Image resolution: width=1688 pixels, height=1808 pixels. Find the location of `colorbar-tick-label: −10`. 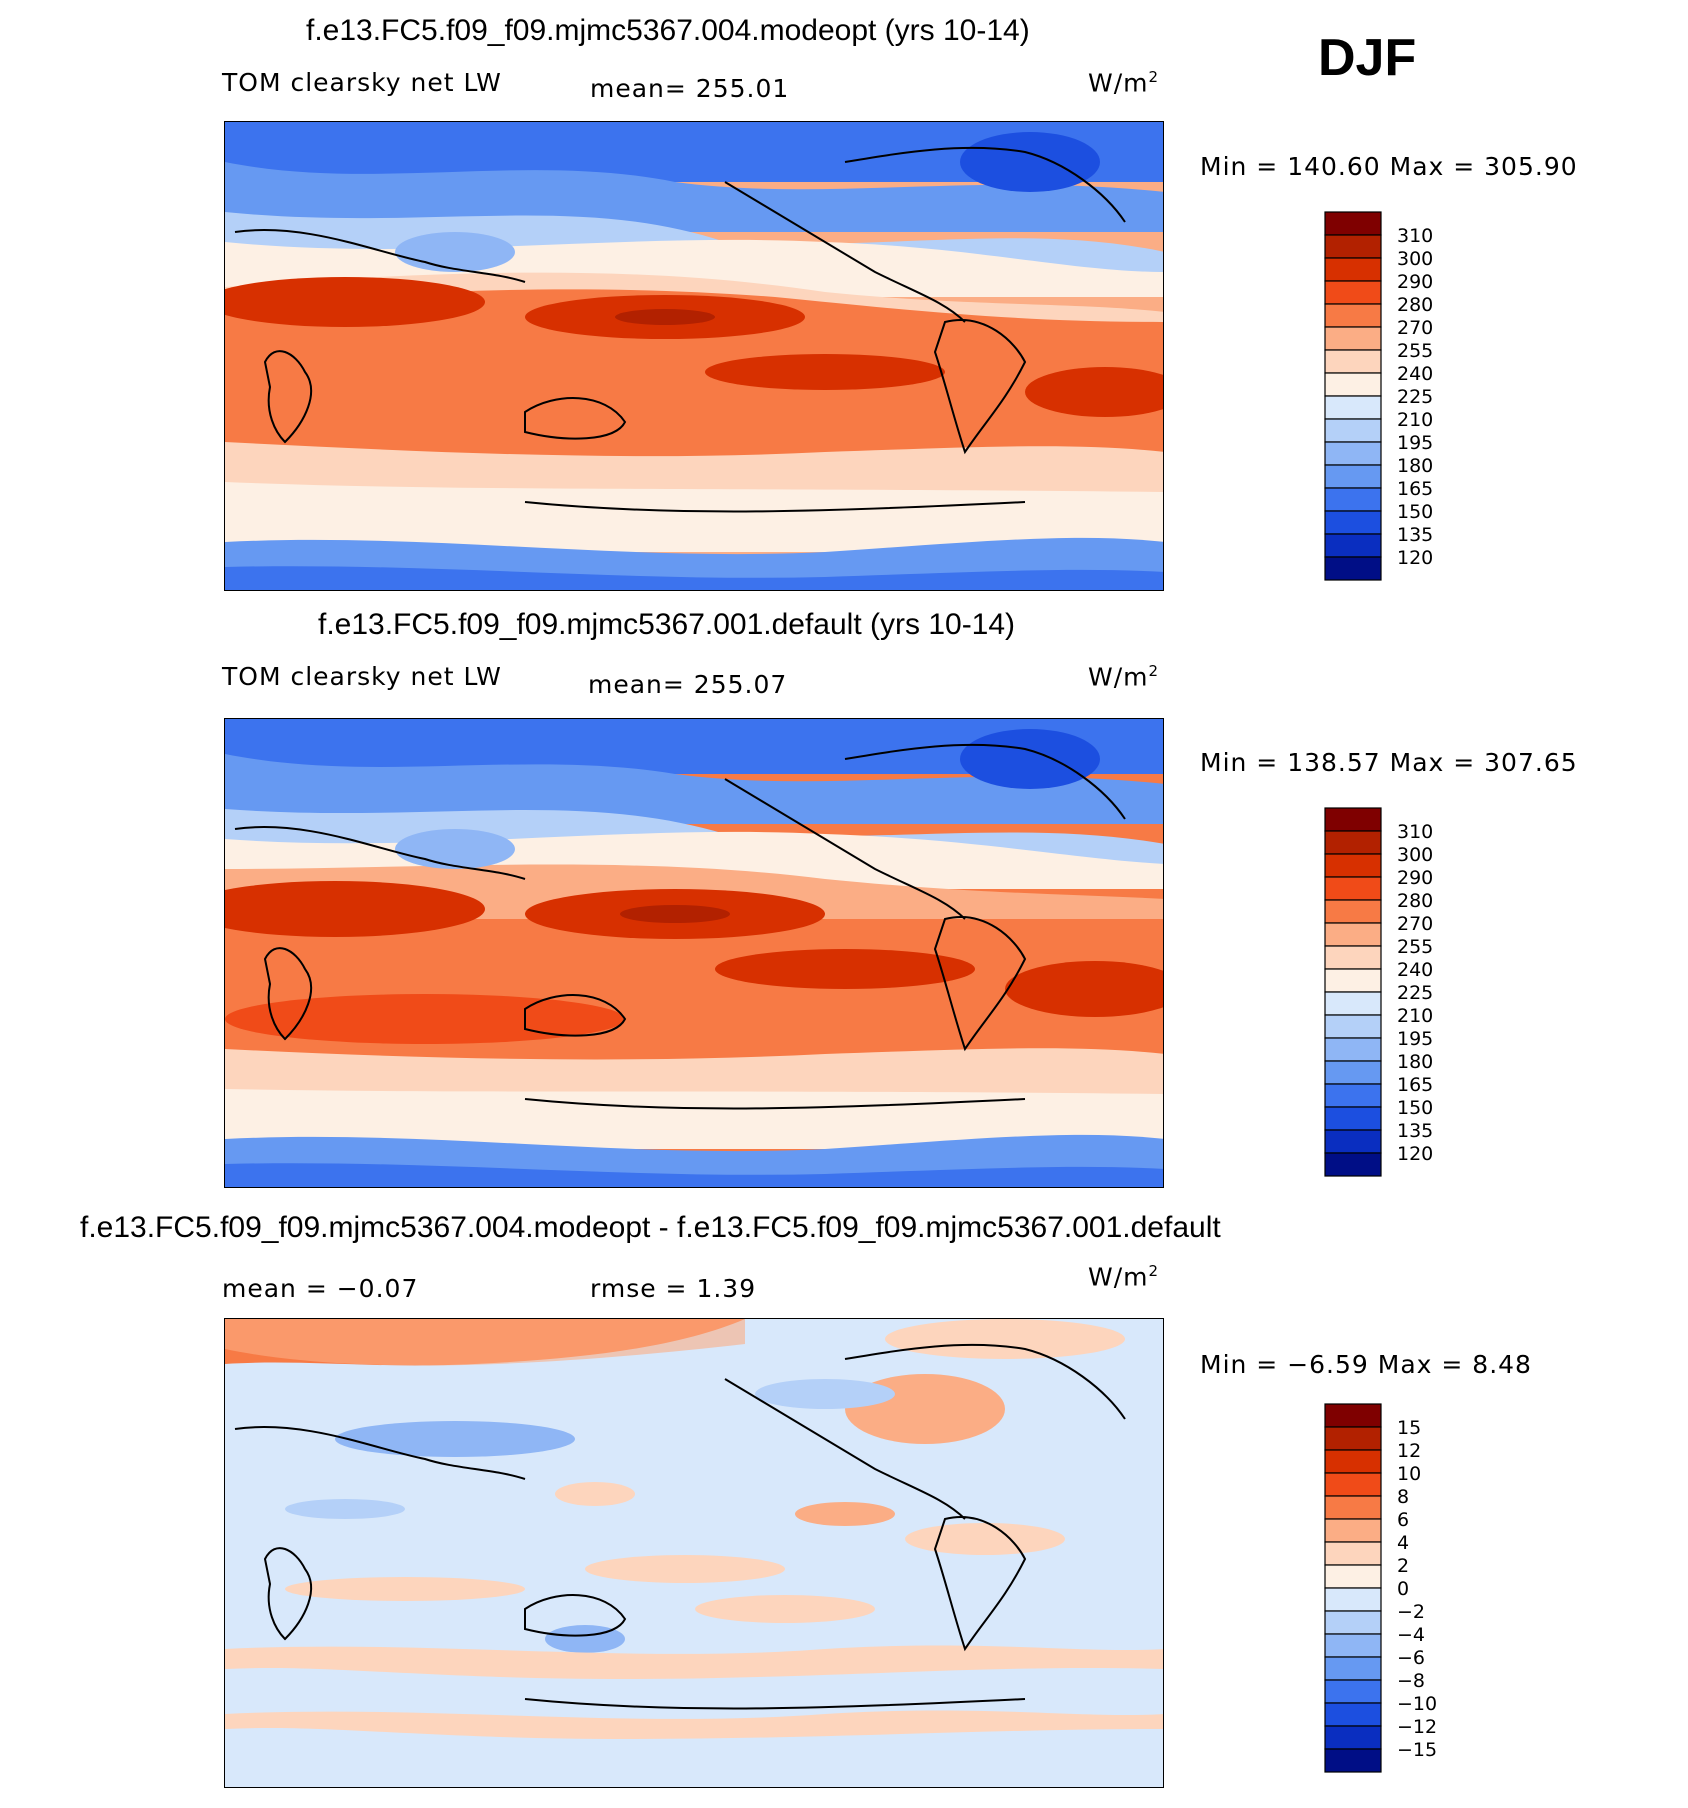

colorbar-tick-label: −10 is located at coordinates (1417, 1704).